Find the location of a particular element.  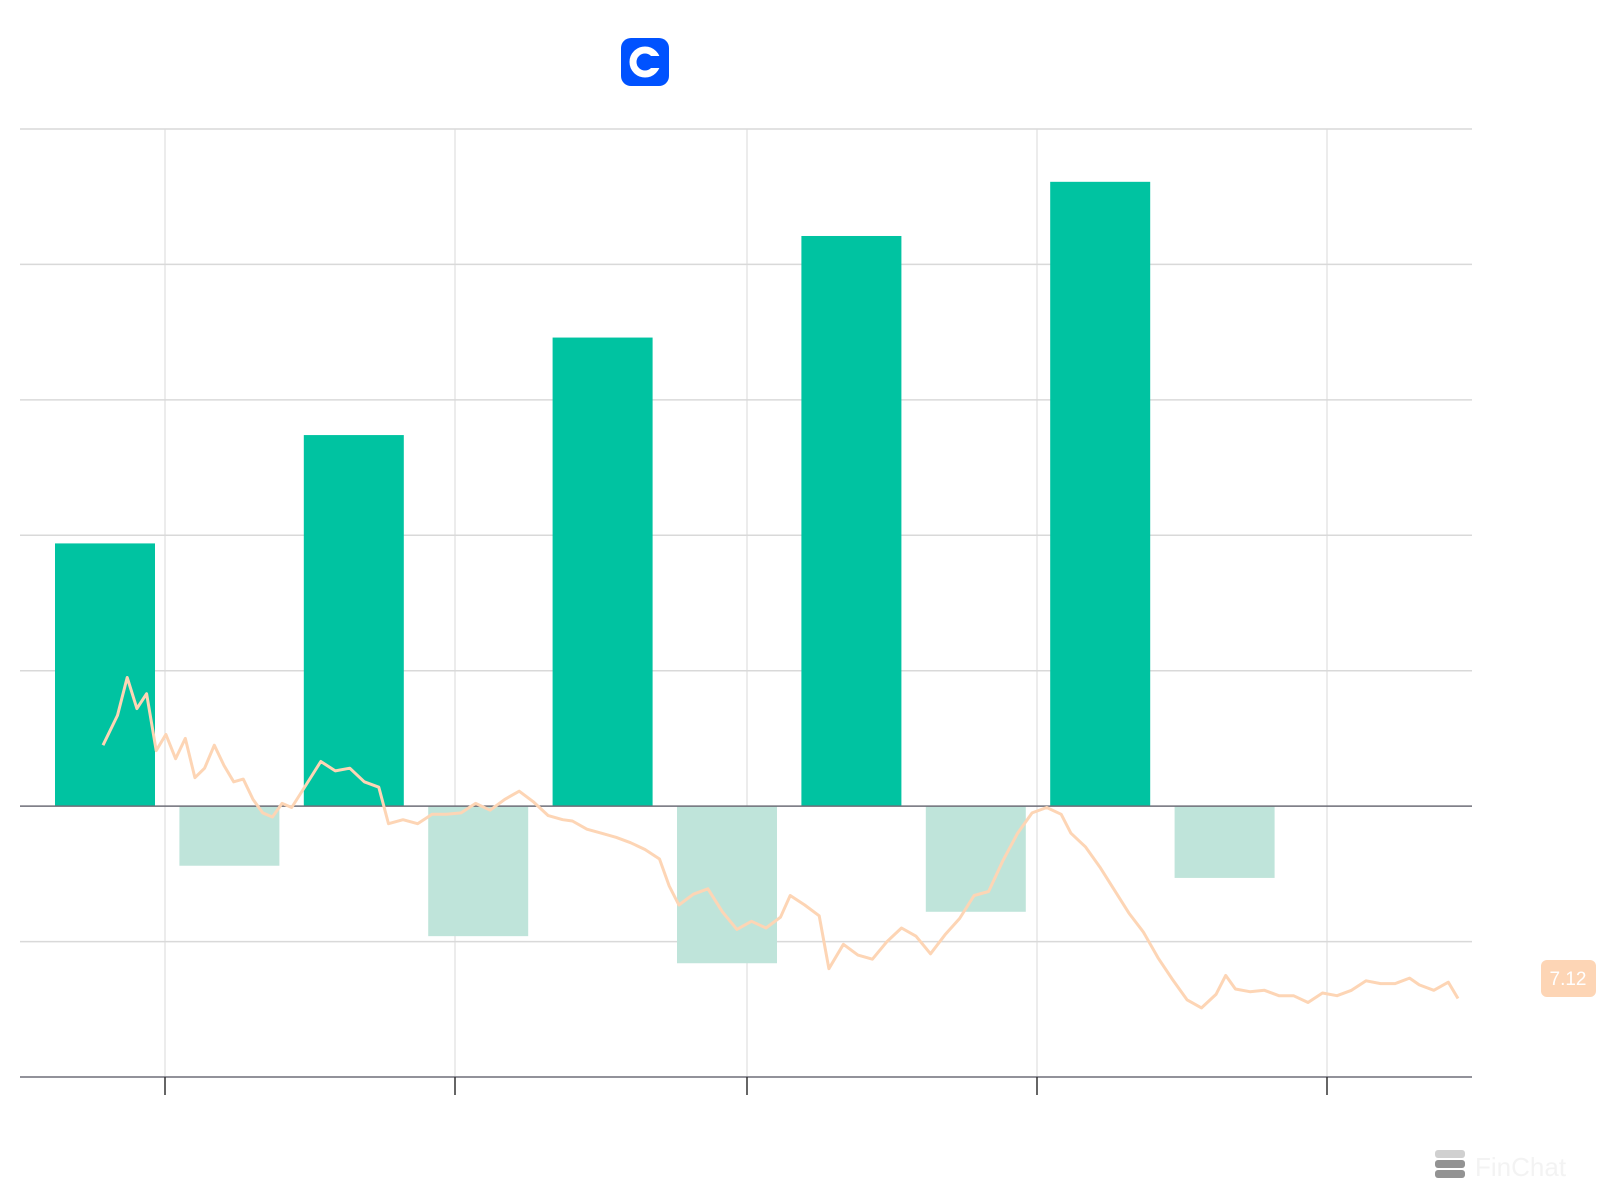

last-price-badge: 7.12 is located at coordinates (1568, 978).